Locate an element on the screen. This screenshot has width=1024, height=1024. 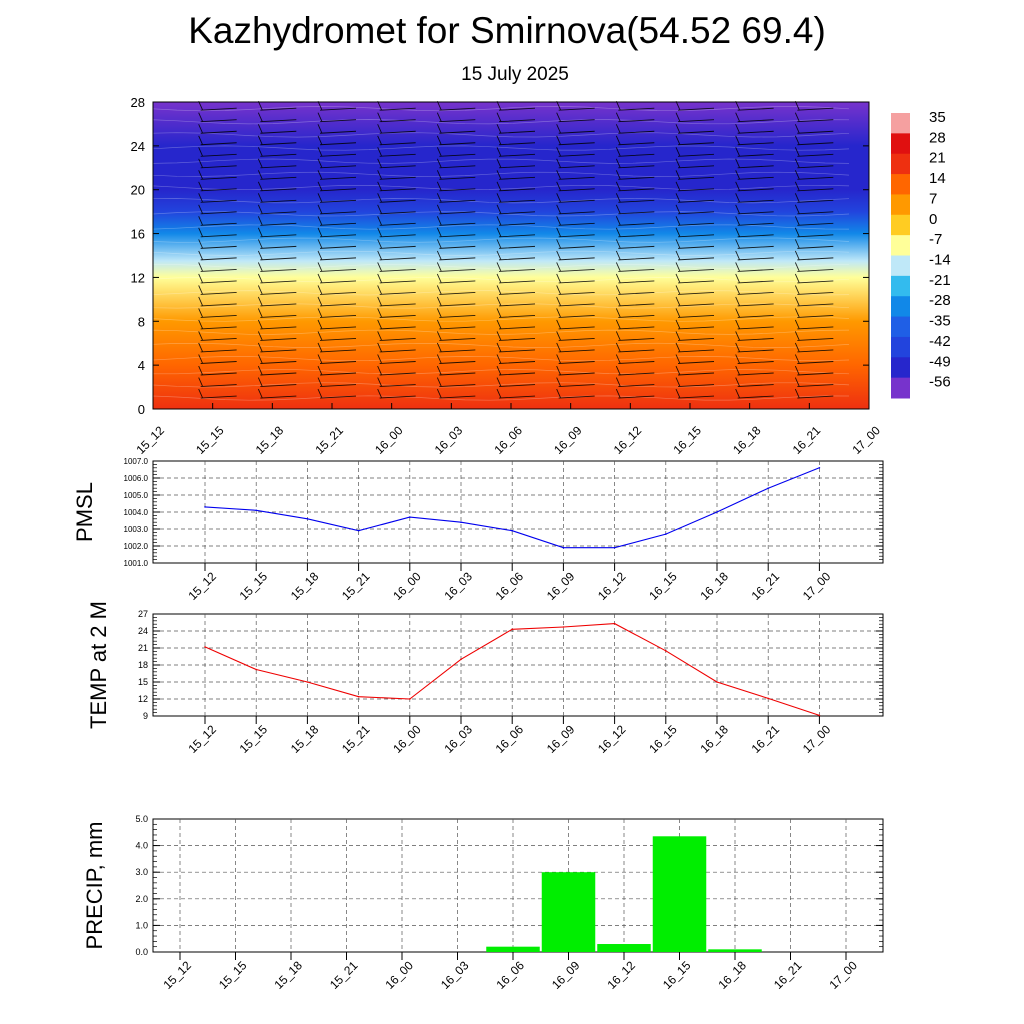
colorbar: 35 28 21 14 7 0 -7 -14 -21 -28 -35 -42 -49 -56 is located at coordinates (921, 254).